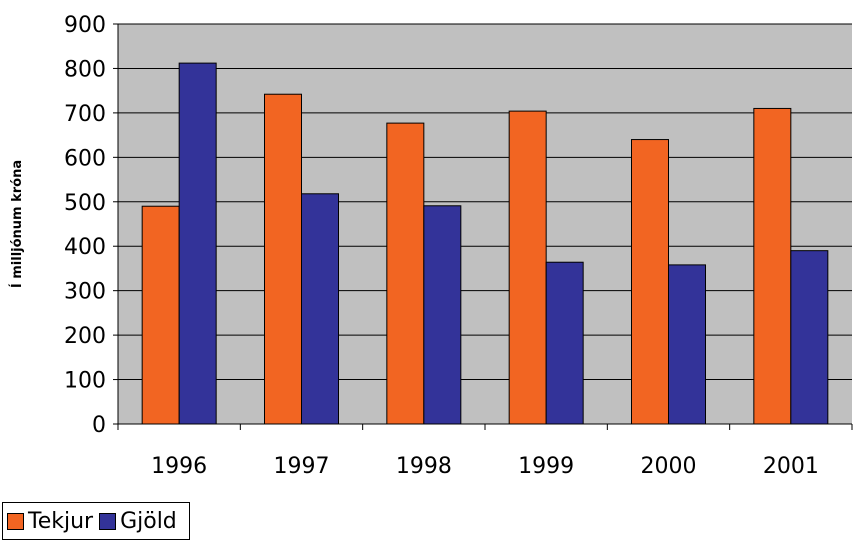 This screenshot has width=854, height=540. What do you see at coordinates (527, 267) in the screenshot?
I see `bar-tekjur-1999` at bounding box center [527, 267].